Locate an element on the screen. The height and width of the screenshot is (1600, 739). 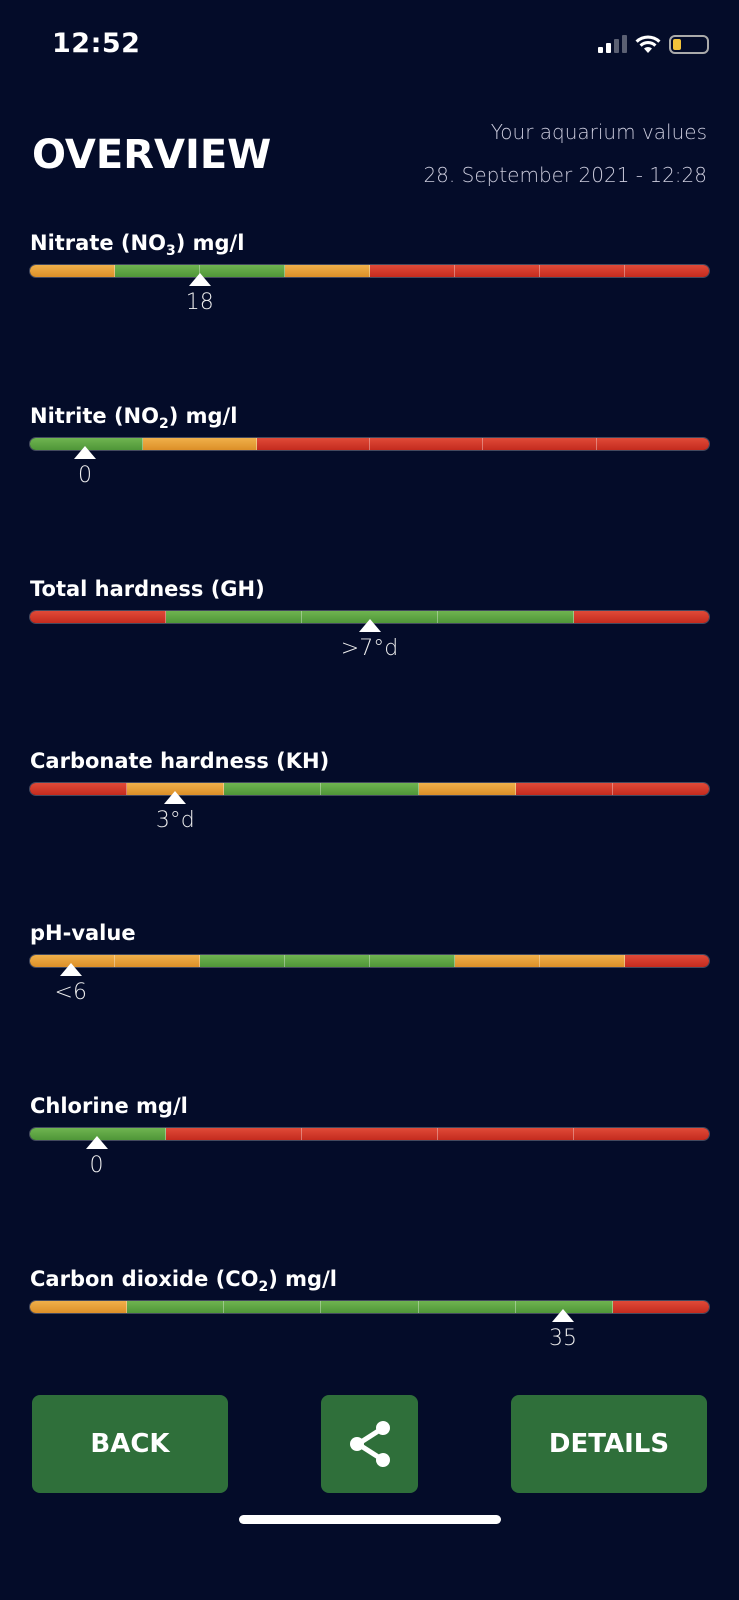
label-text: Carbonate hardness (KH) is located at coordinates (180, 761).